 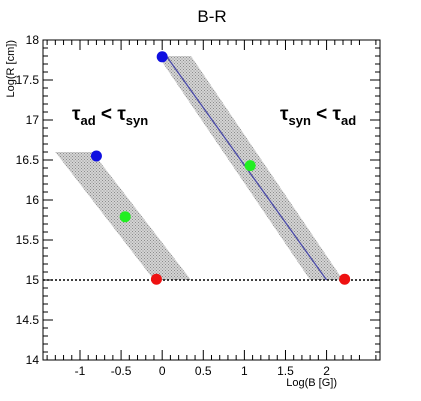 What do you see at coordinates (11, 68) in the screenshot?
I see `y-axis-label: Log(R [cm])` at bounding box center [11, 68].